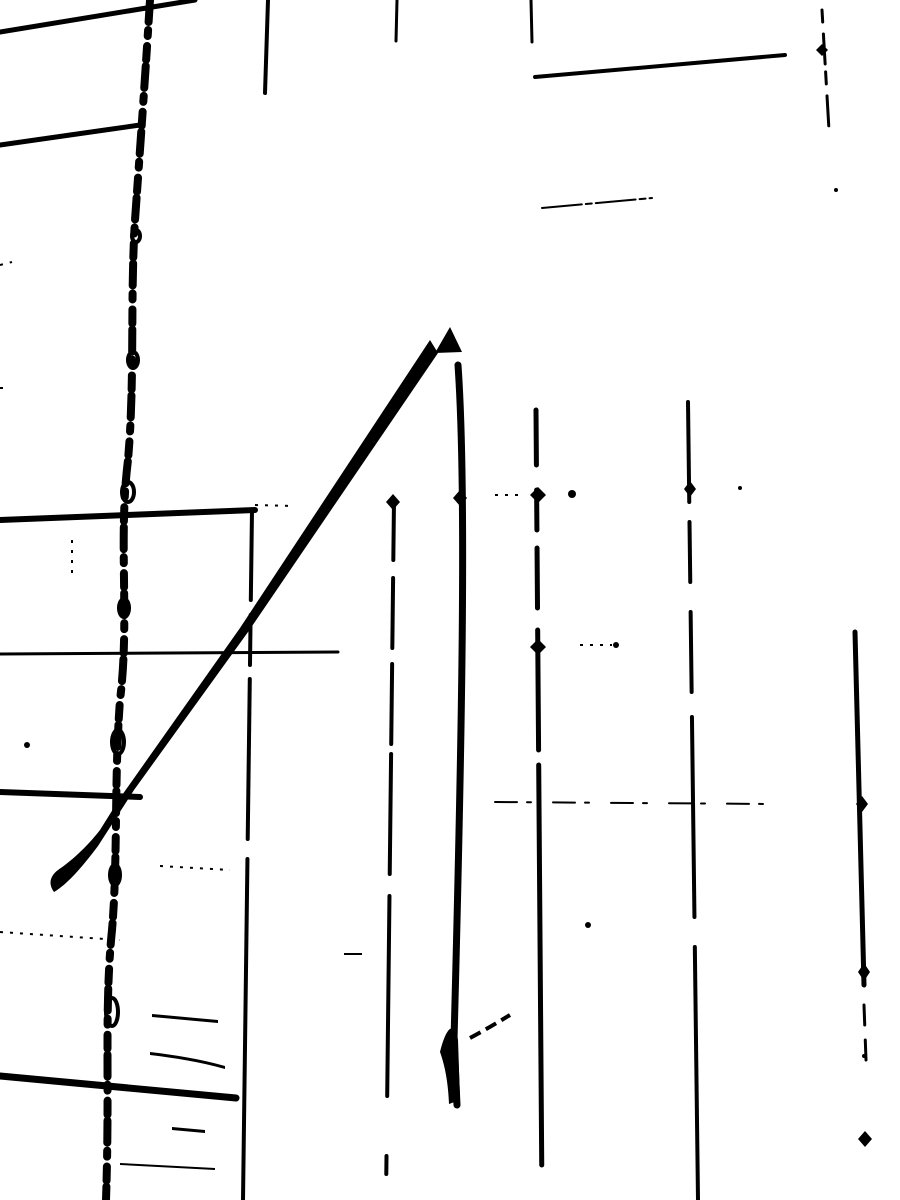 This screenshot has height=1200, width=900. What do you see at coordinates (396, 21) in the screenshot?
I see `vertical-stroke-top-b` at bounding box center [396, 21].